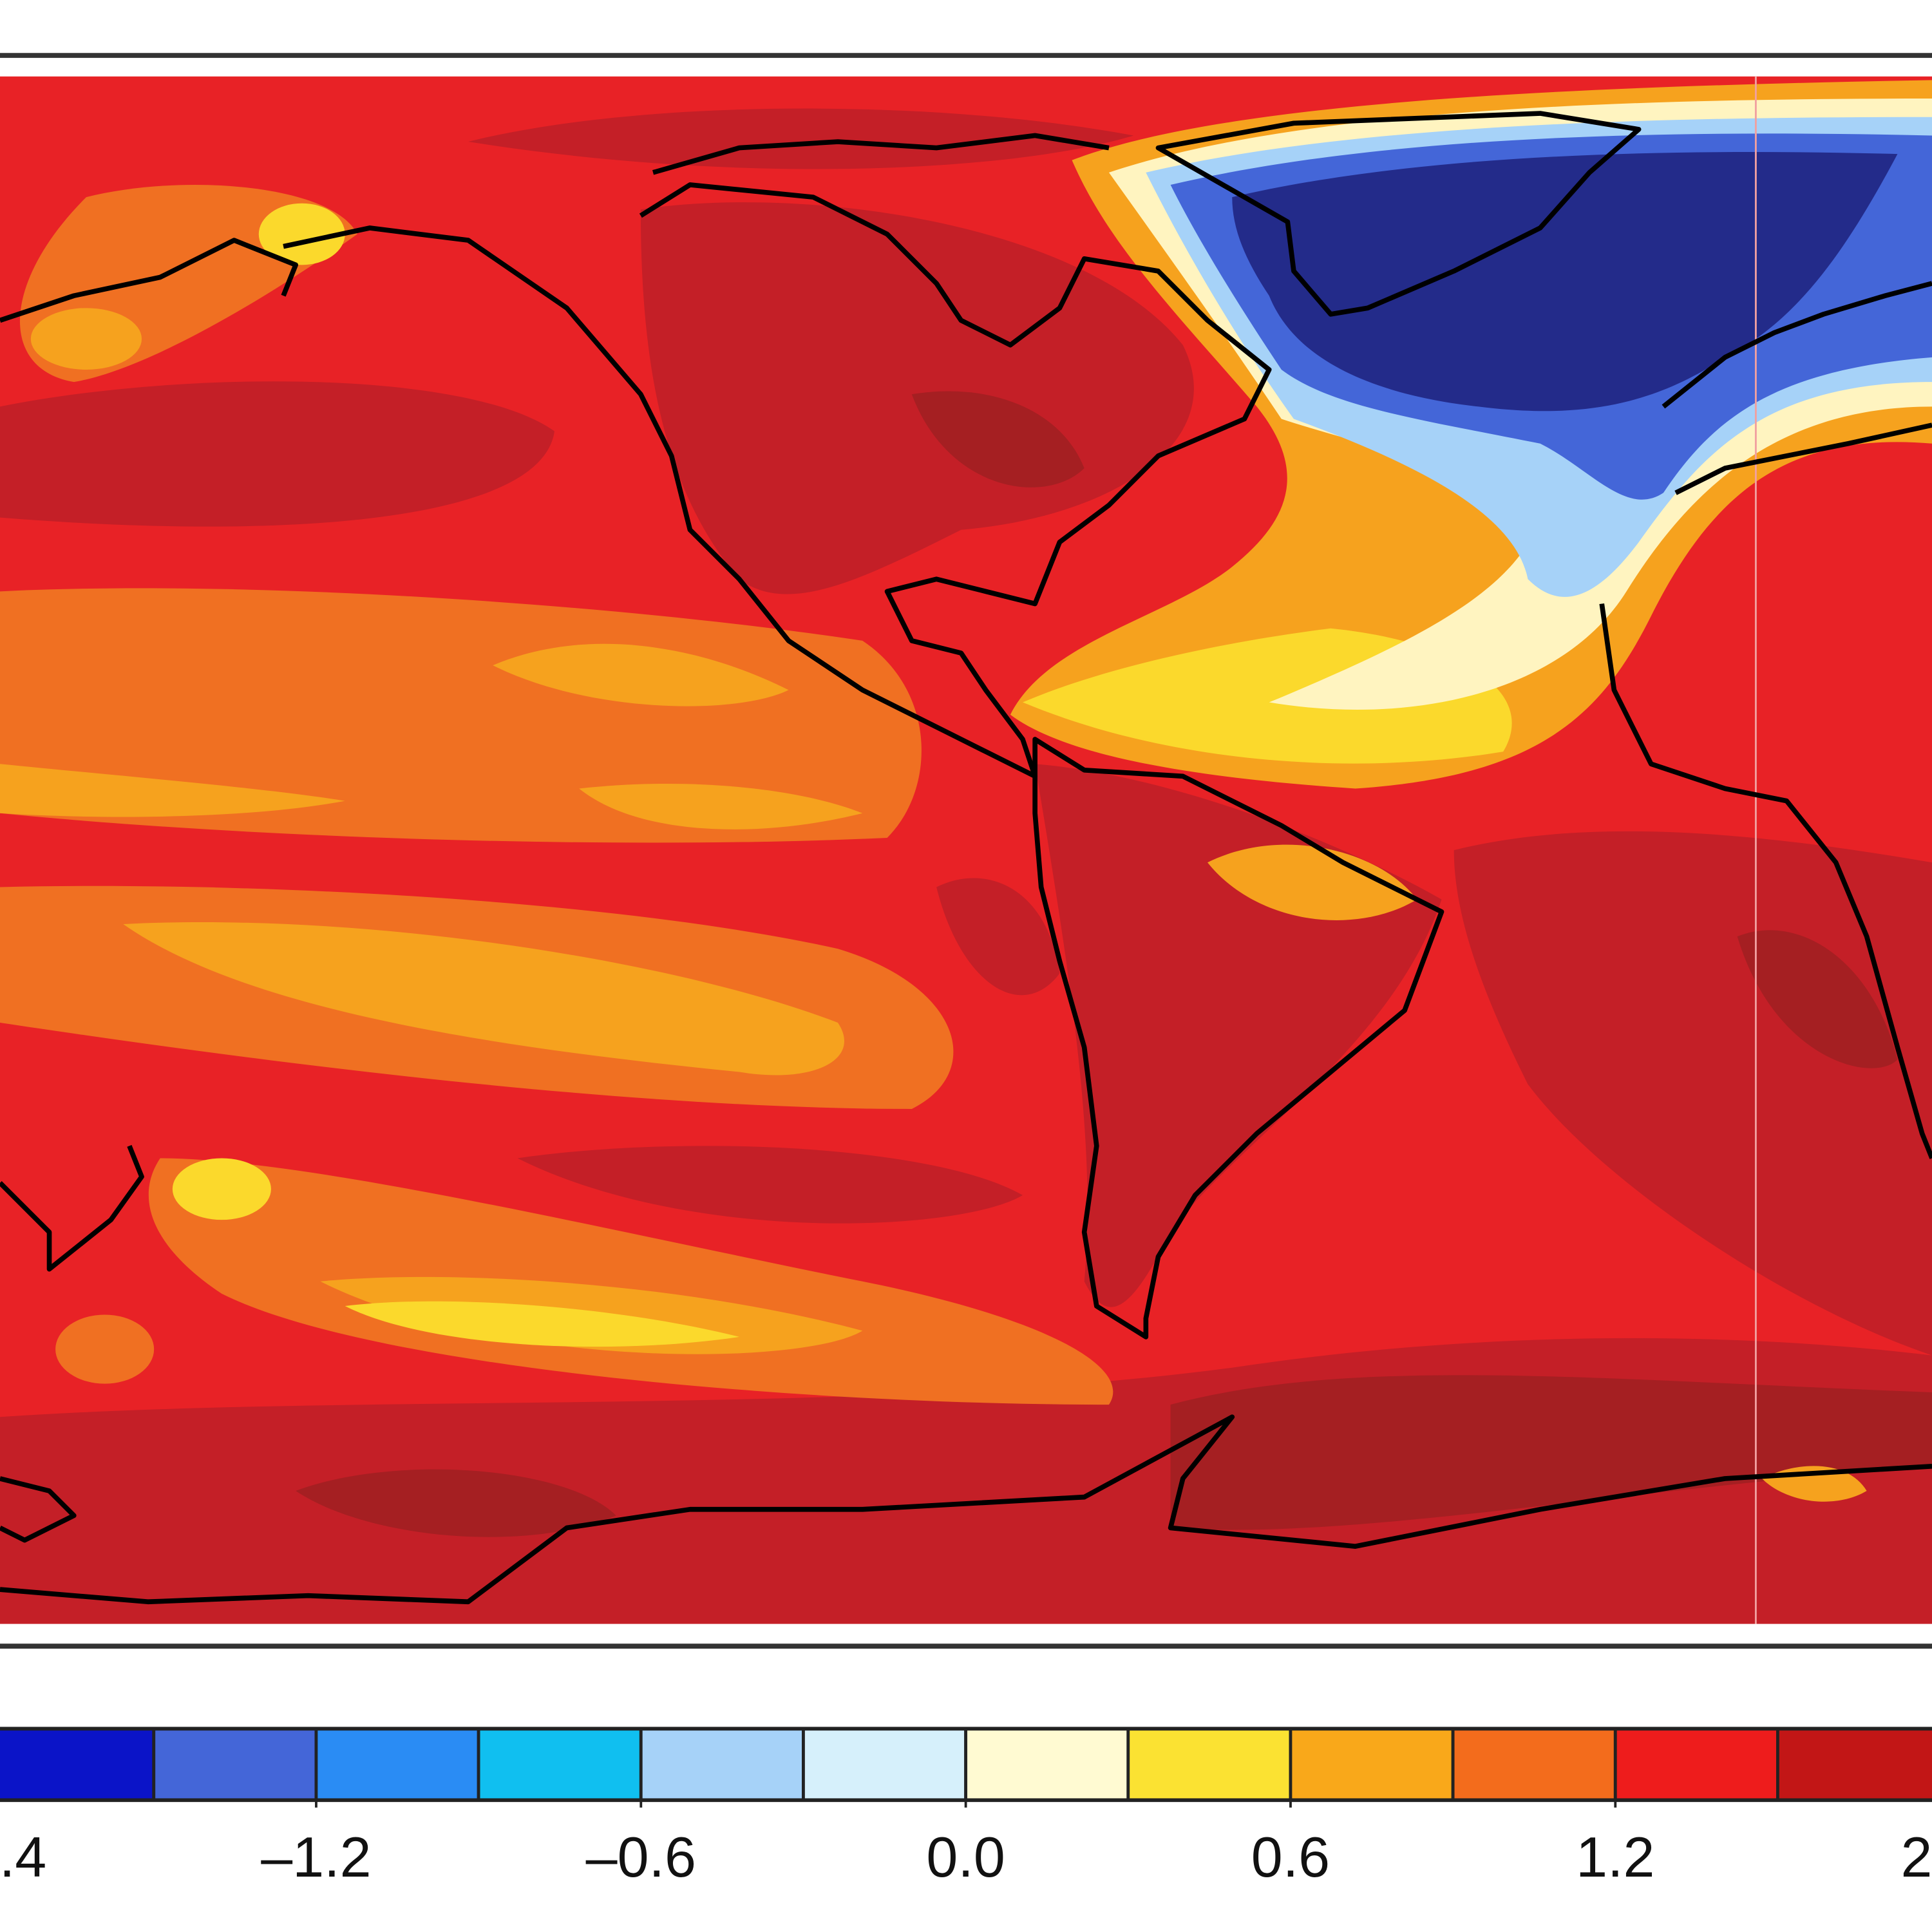  What do you see at coordinates (1916, 1857) in the screenshot?
I see `colorbar-tick-label: 2.4` at bounding box center [1916, 1857].